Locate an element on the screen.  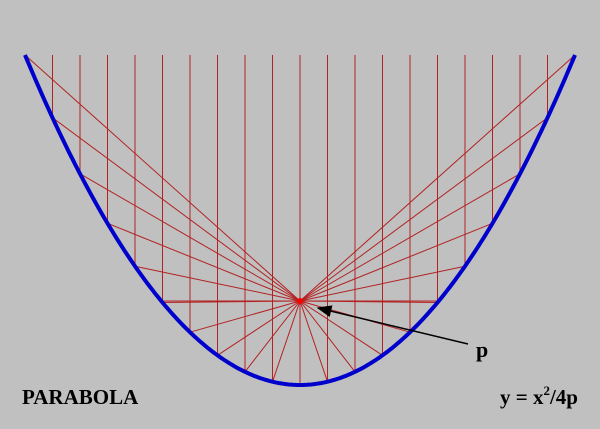
title: PARABOLA is located at coordinates (80, 397).